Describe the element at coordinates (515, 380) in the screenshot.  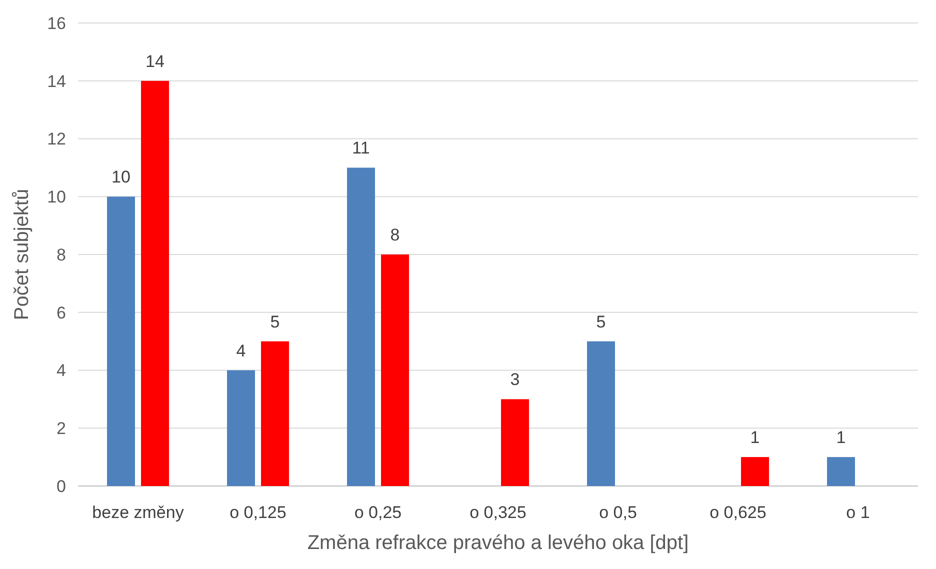
I see `data-label: 3` at that location.